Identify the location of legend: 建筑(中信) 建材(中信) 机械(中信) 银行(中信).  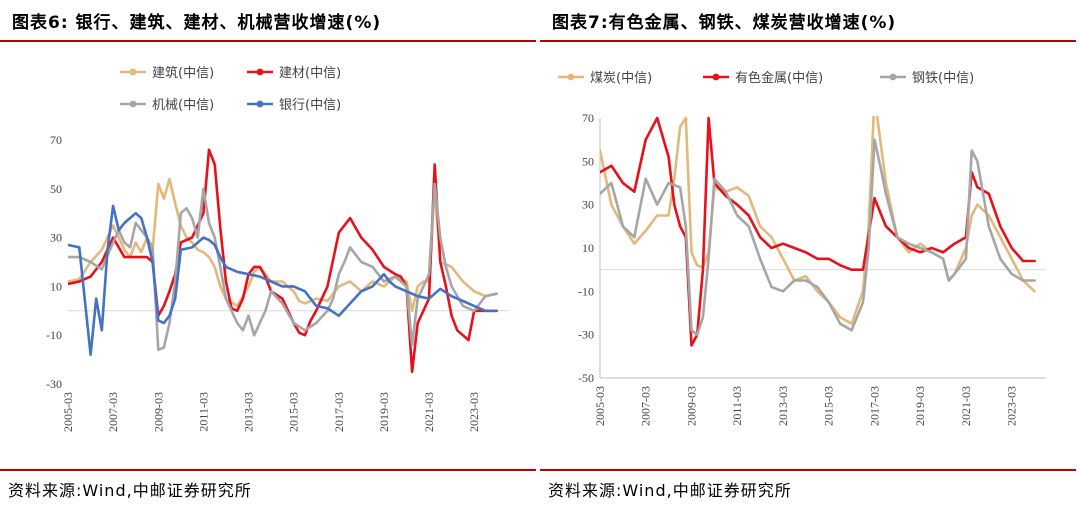
(230, 89).